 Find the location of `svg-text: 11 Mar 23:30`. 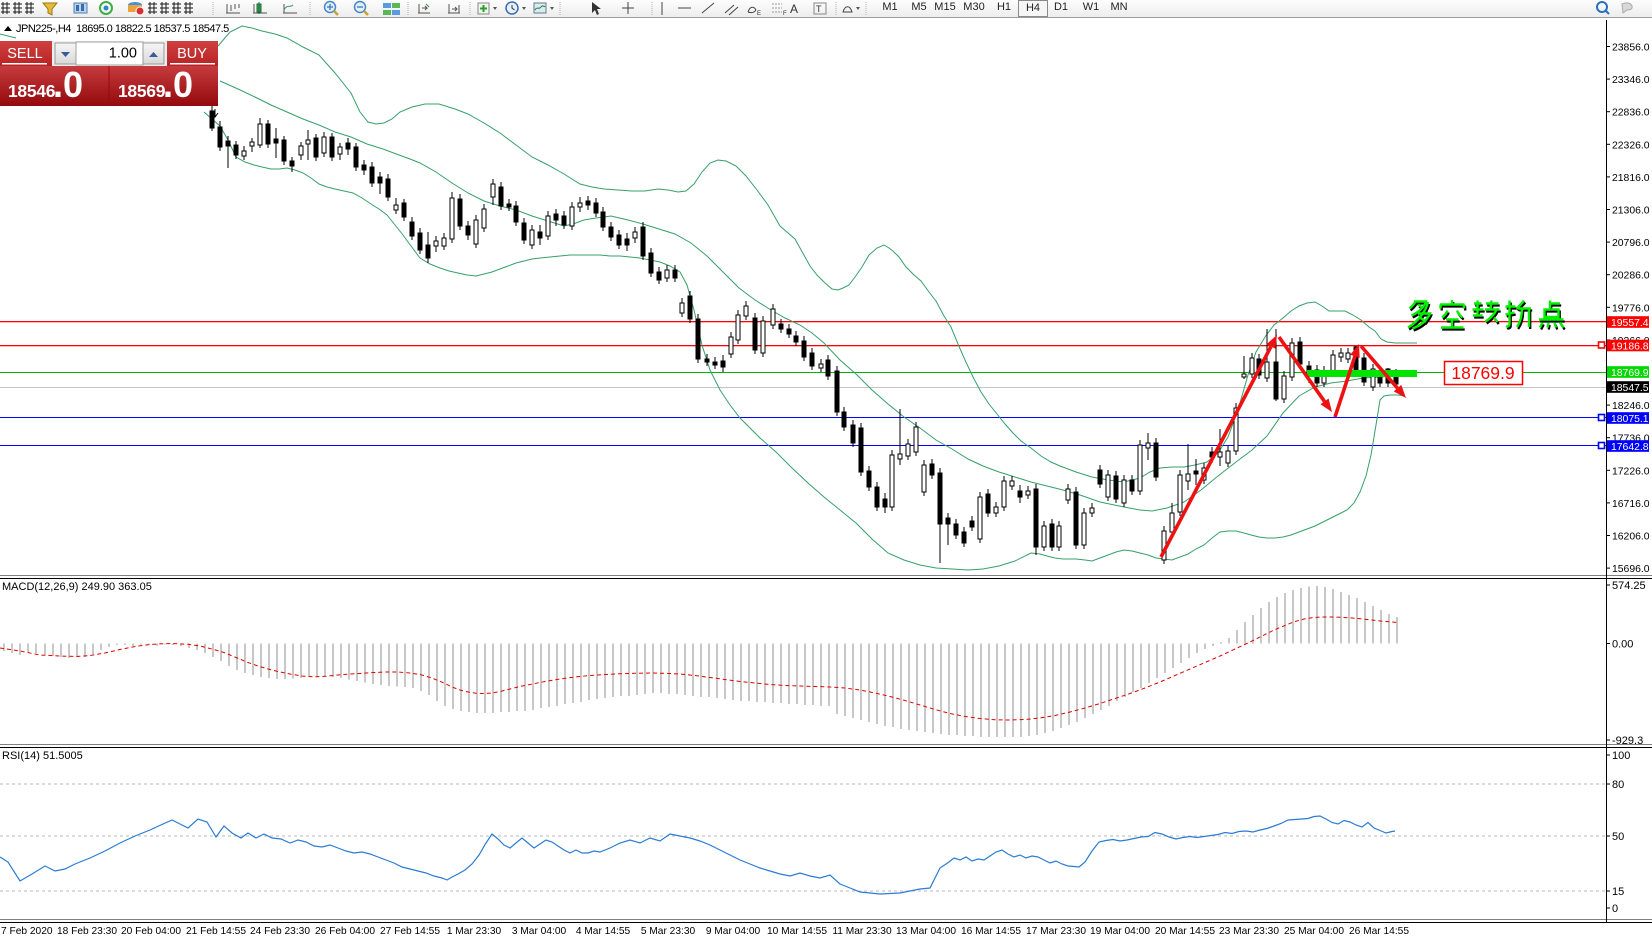

svg-text: 11 Mar 23:30 is located at coordinates (862, 931).